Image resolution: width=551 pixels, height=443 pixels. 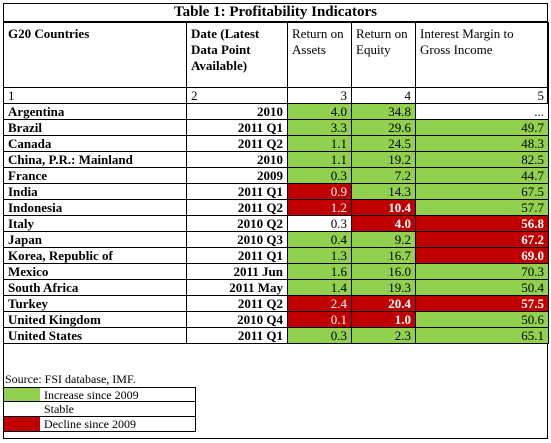 I want to click on roe-cell: 16.7, so click(x=383, y=255).